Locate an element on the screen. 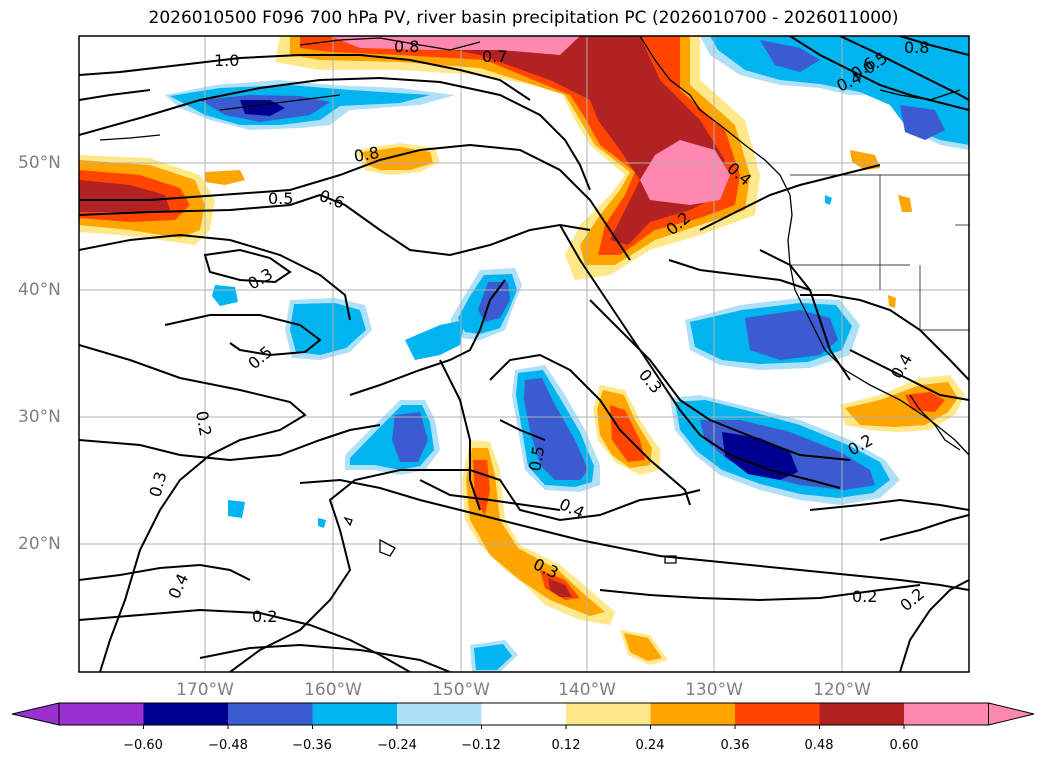 This screenshot has width=1047, height=765. colorbar-tick-label: −0.24 is located at coordinates (397, 745).